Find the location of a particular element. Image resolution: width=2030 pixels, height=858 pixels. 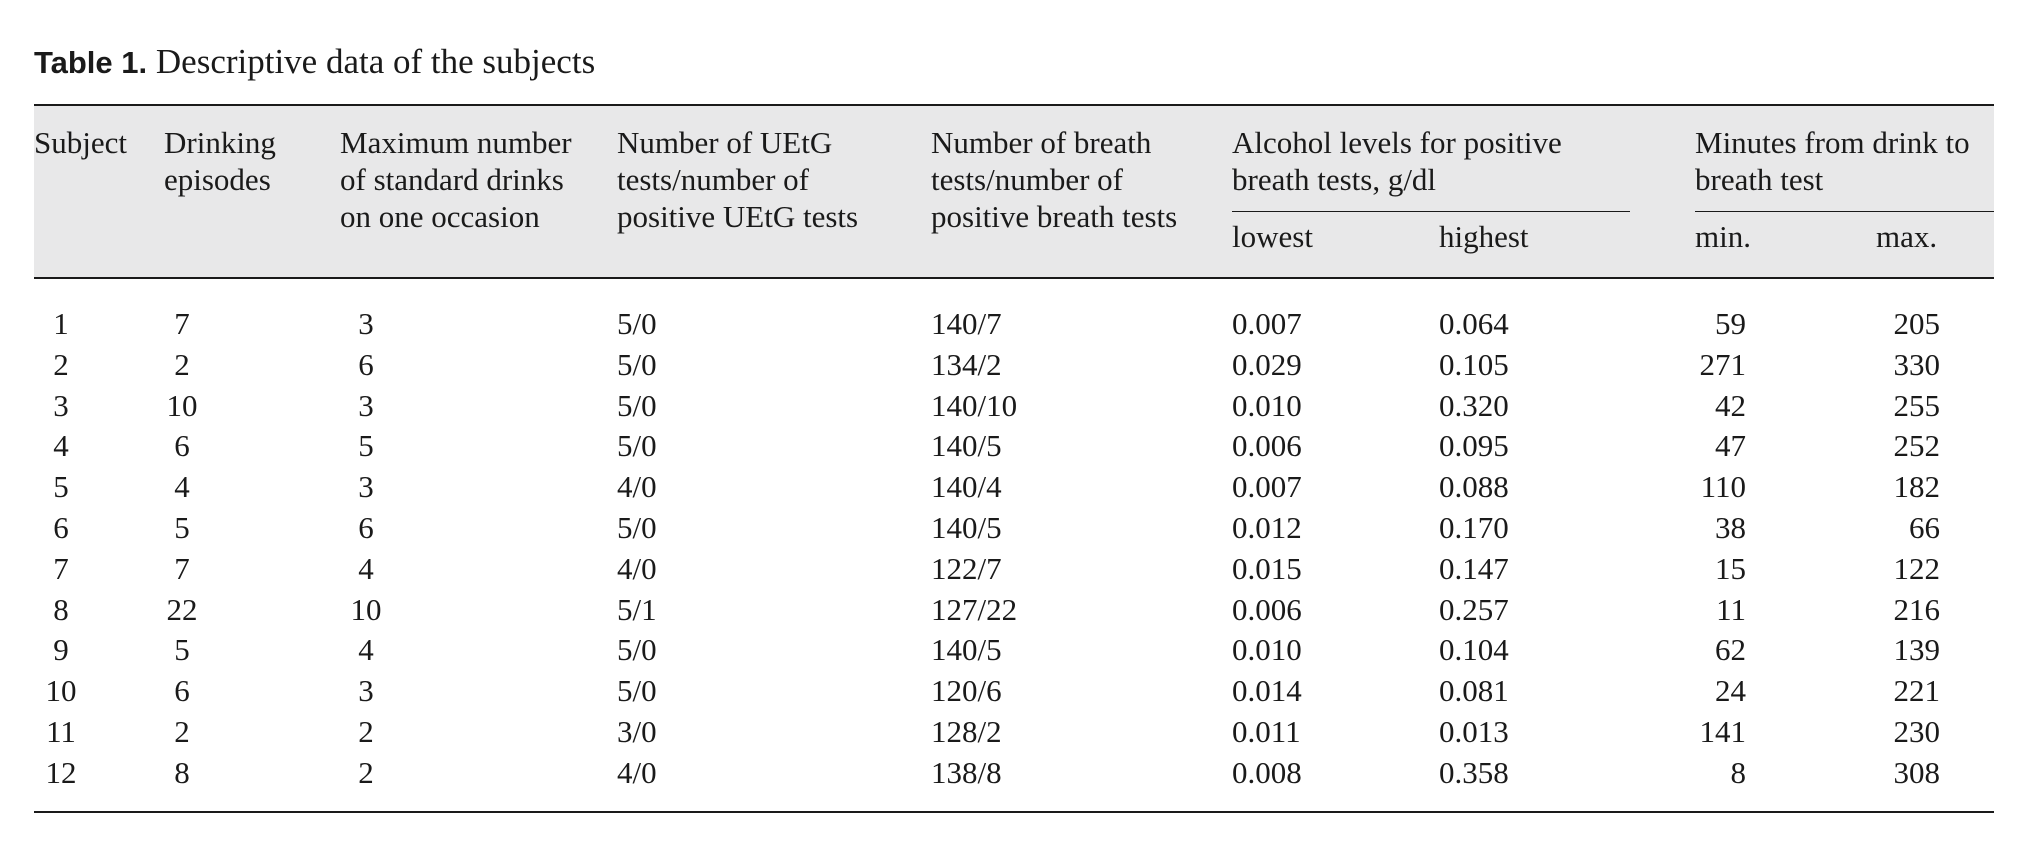

cell-lowest: 0.007 is located at coordinates (1267, 323).